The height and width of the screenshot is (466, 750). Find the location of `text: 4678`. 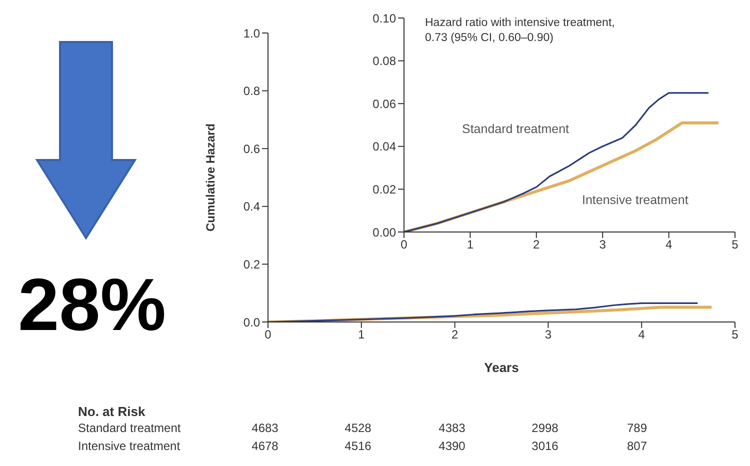

text: 4678 is located at coordinates (265, 446).